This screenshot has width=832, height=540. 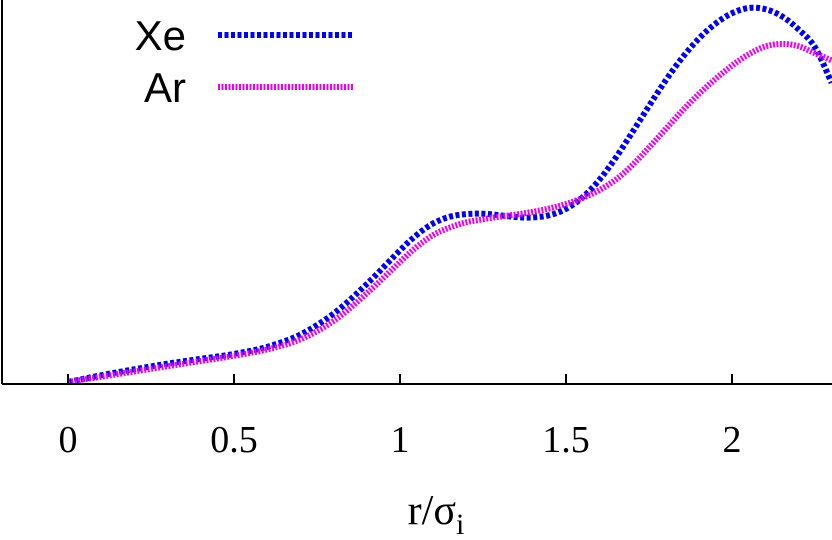 I want to click on x-ticks: 0 0.5 1 1.5 2, so click(x=400, y=417).